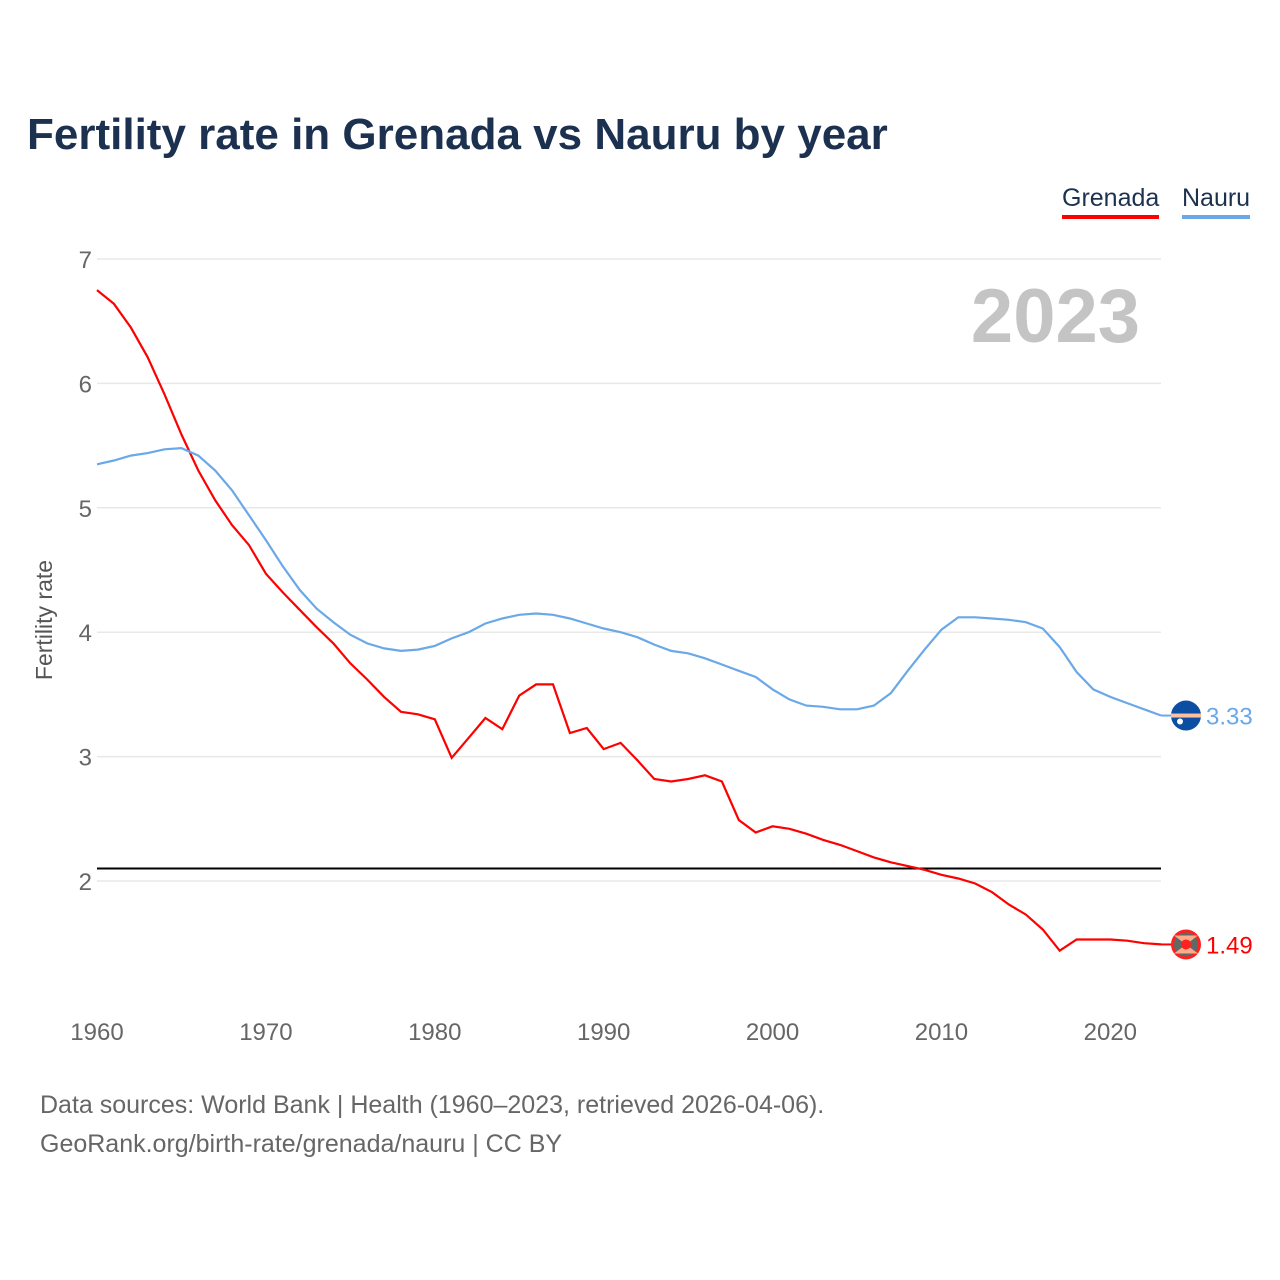  Describe the element at coordinates (1055, 316) in the screenshot. I see `year-label: 2023` at that location.